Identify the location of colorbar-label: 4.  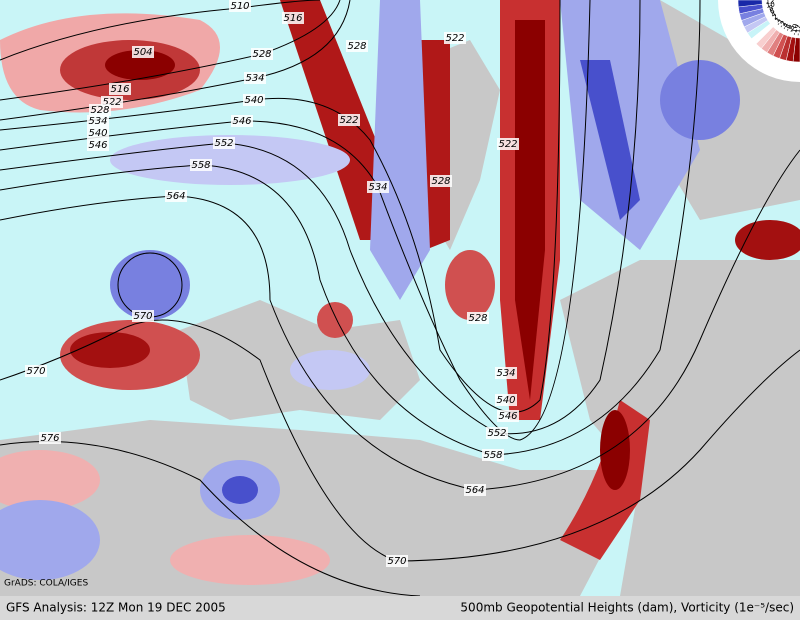
(774, 14).